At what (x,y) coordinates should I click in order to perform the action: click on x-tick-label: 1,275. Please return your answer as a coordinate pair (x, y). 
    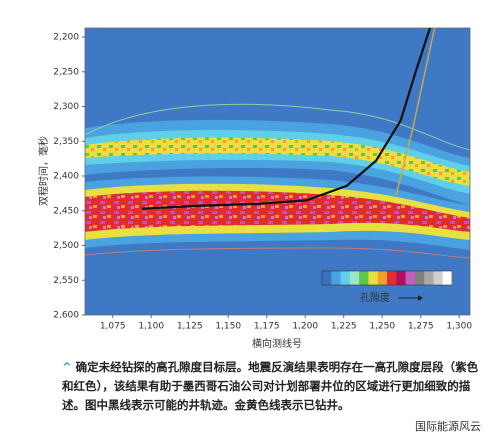
    Looking at the image, I should click on (421, 327).